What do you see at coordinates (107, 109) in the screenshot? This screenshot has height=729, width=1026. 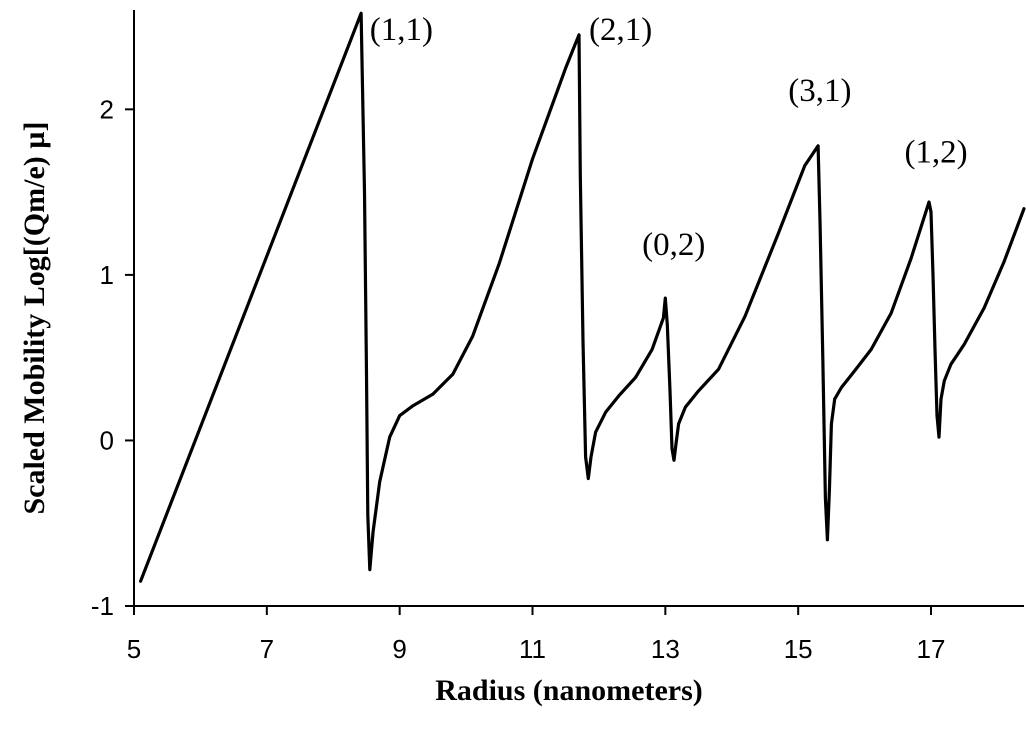 I see `y-tick-label: 2` at bounding box center [107, 109].